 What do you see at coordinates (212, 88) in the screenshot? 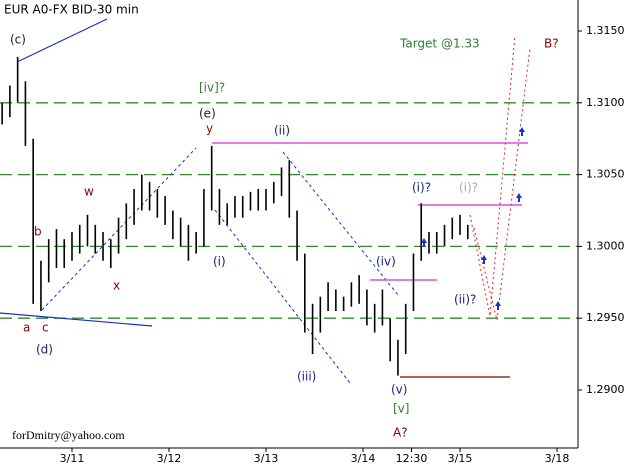
I see `wave-label: [iv]?` at bounding box center [212, 88].